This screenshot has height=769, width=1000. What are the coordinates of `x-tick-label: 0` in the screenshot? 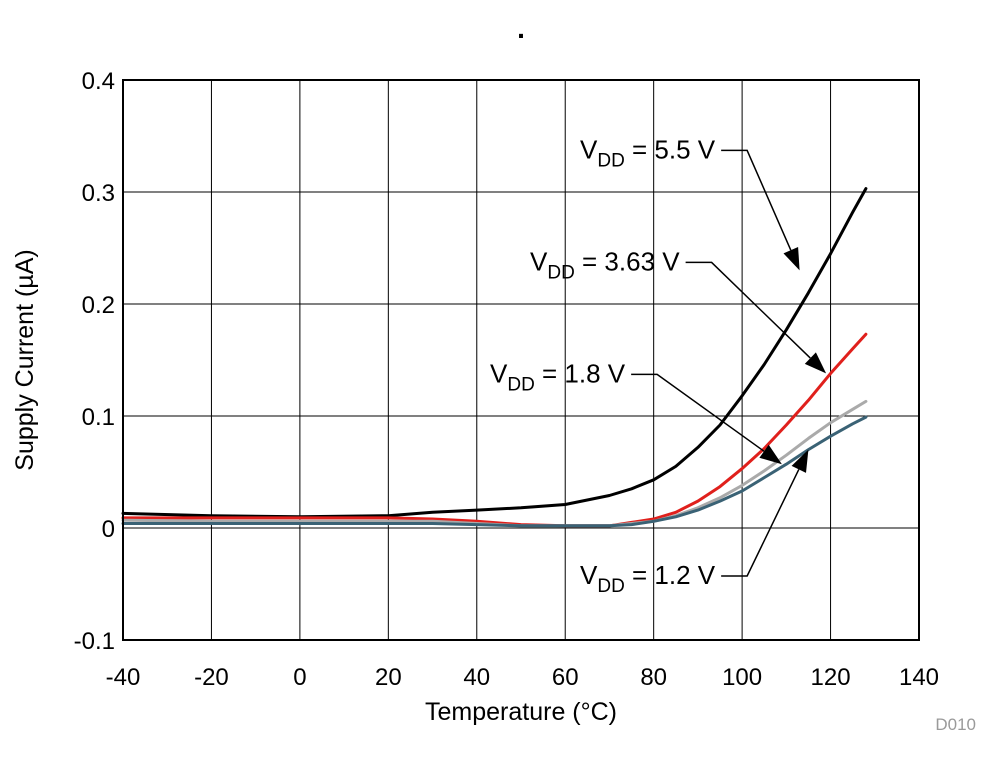 It's located at (299, 677).